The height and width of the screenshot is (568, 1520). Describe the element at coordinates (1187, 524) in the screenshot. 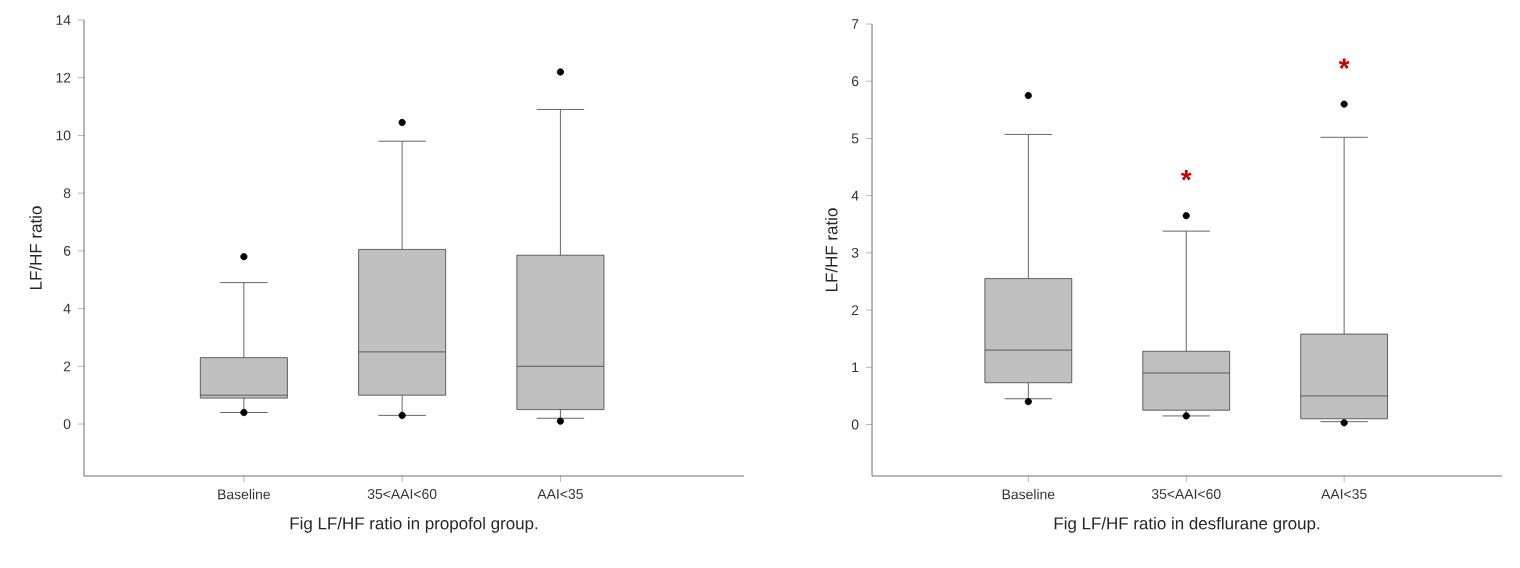

I see `x-axis-title: Fig LF/HF ratio in desflurane group.` at that location.